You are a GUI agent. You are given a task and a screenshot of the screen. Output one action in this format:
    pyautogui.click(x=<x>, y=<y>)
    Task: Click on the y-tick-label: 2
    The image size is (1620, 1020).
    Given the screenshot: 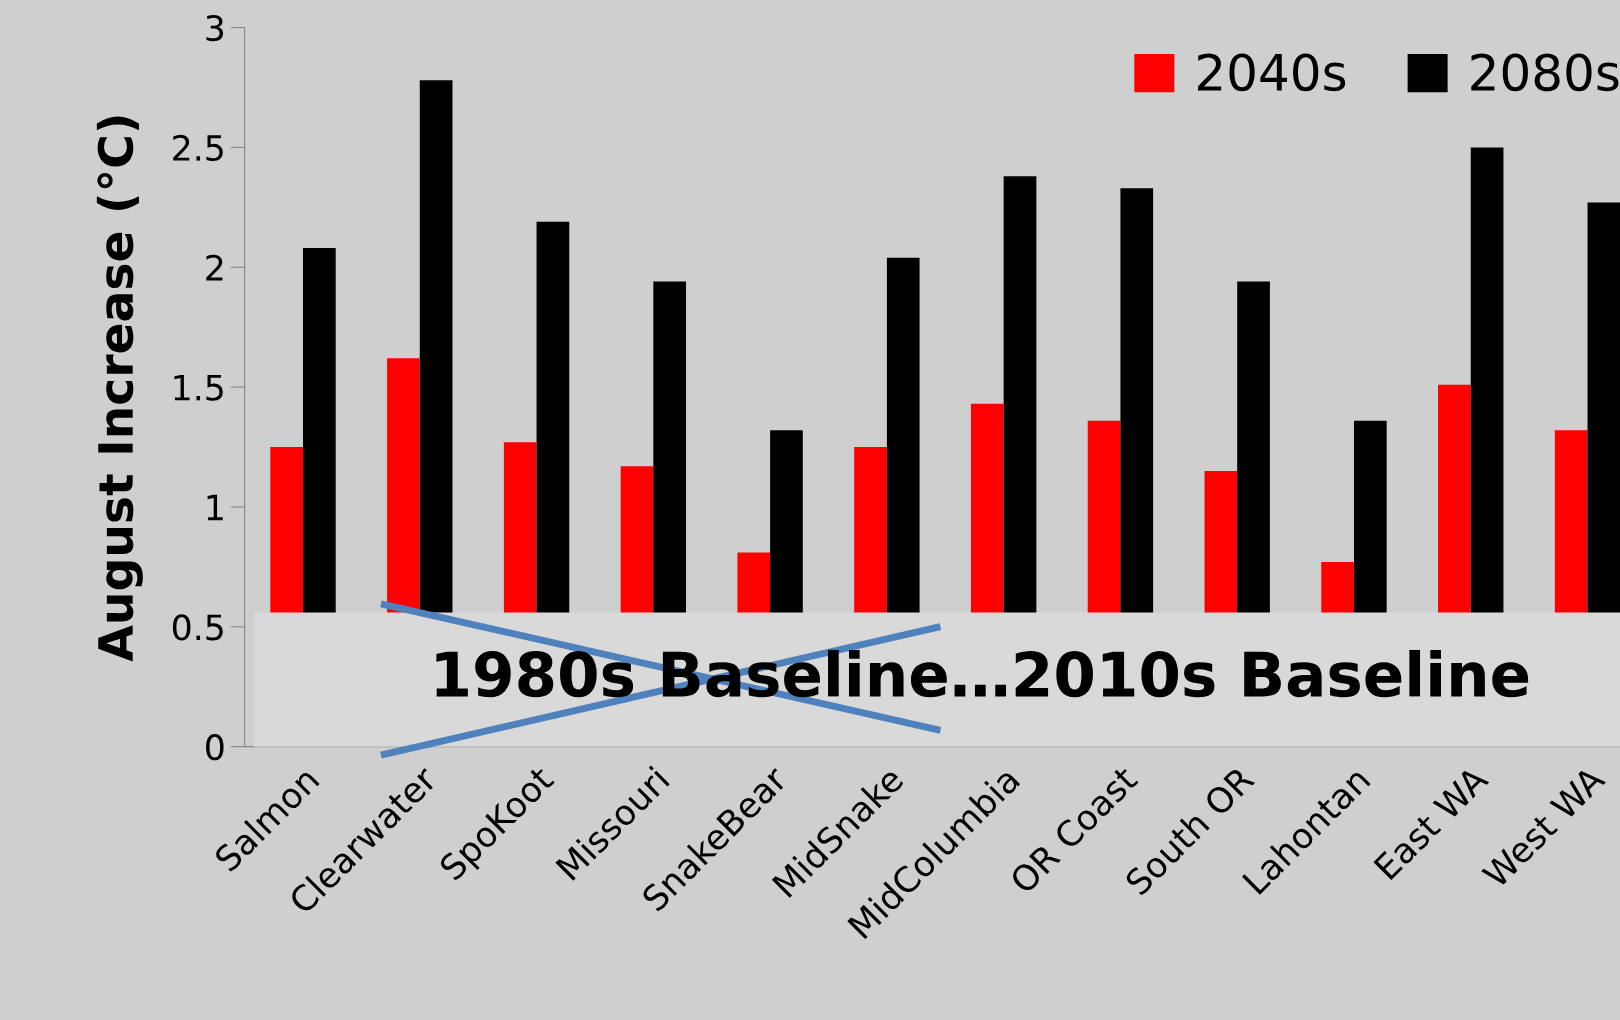 What is the action you would take?
    pyautogui.click(x=214, y=267)
    